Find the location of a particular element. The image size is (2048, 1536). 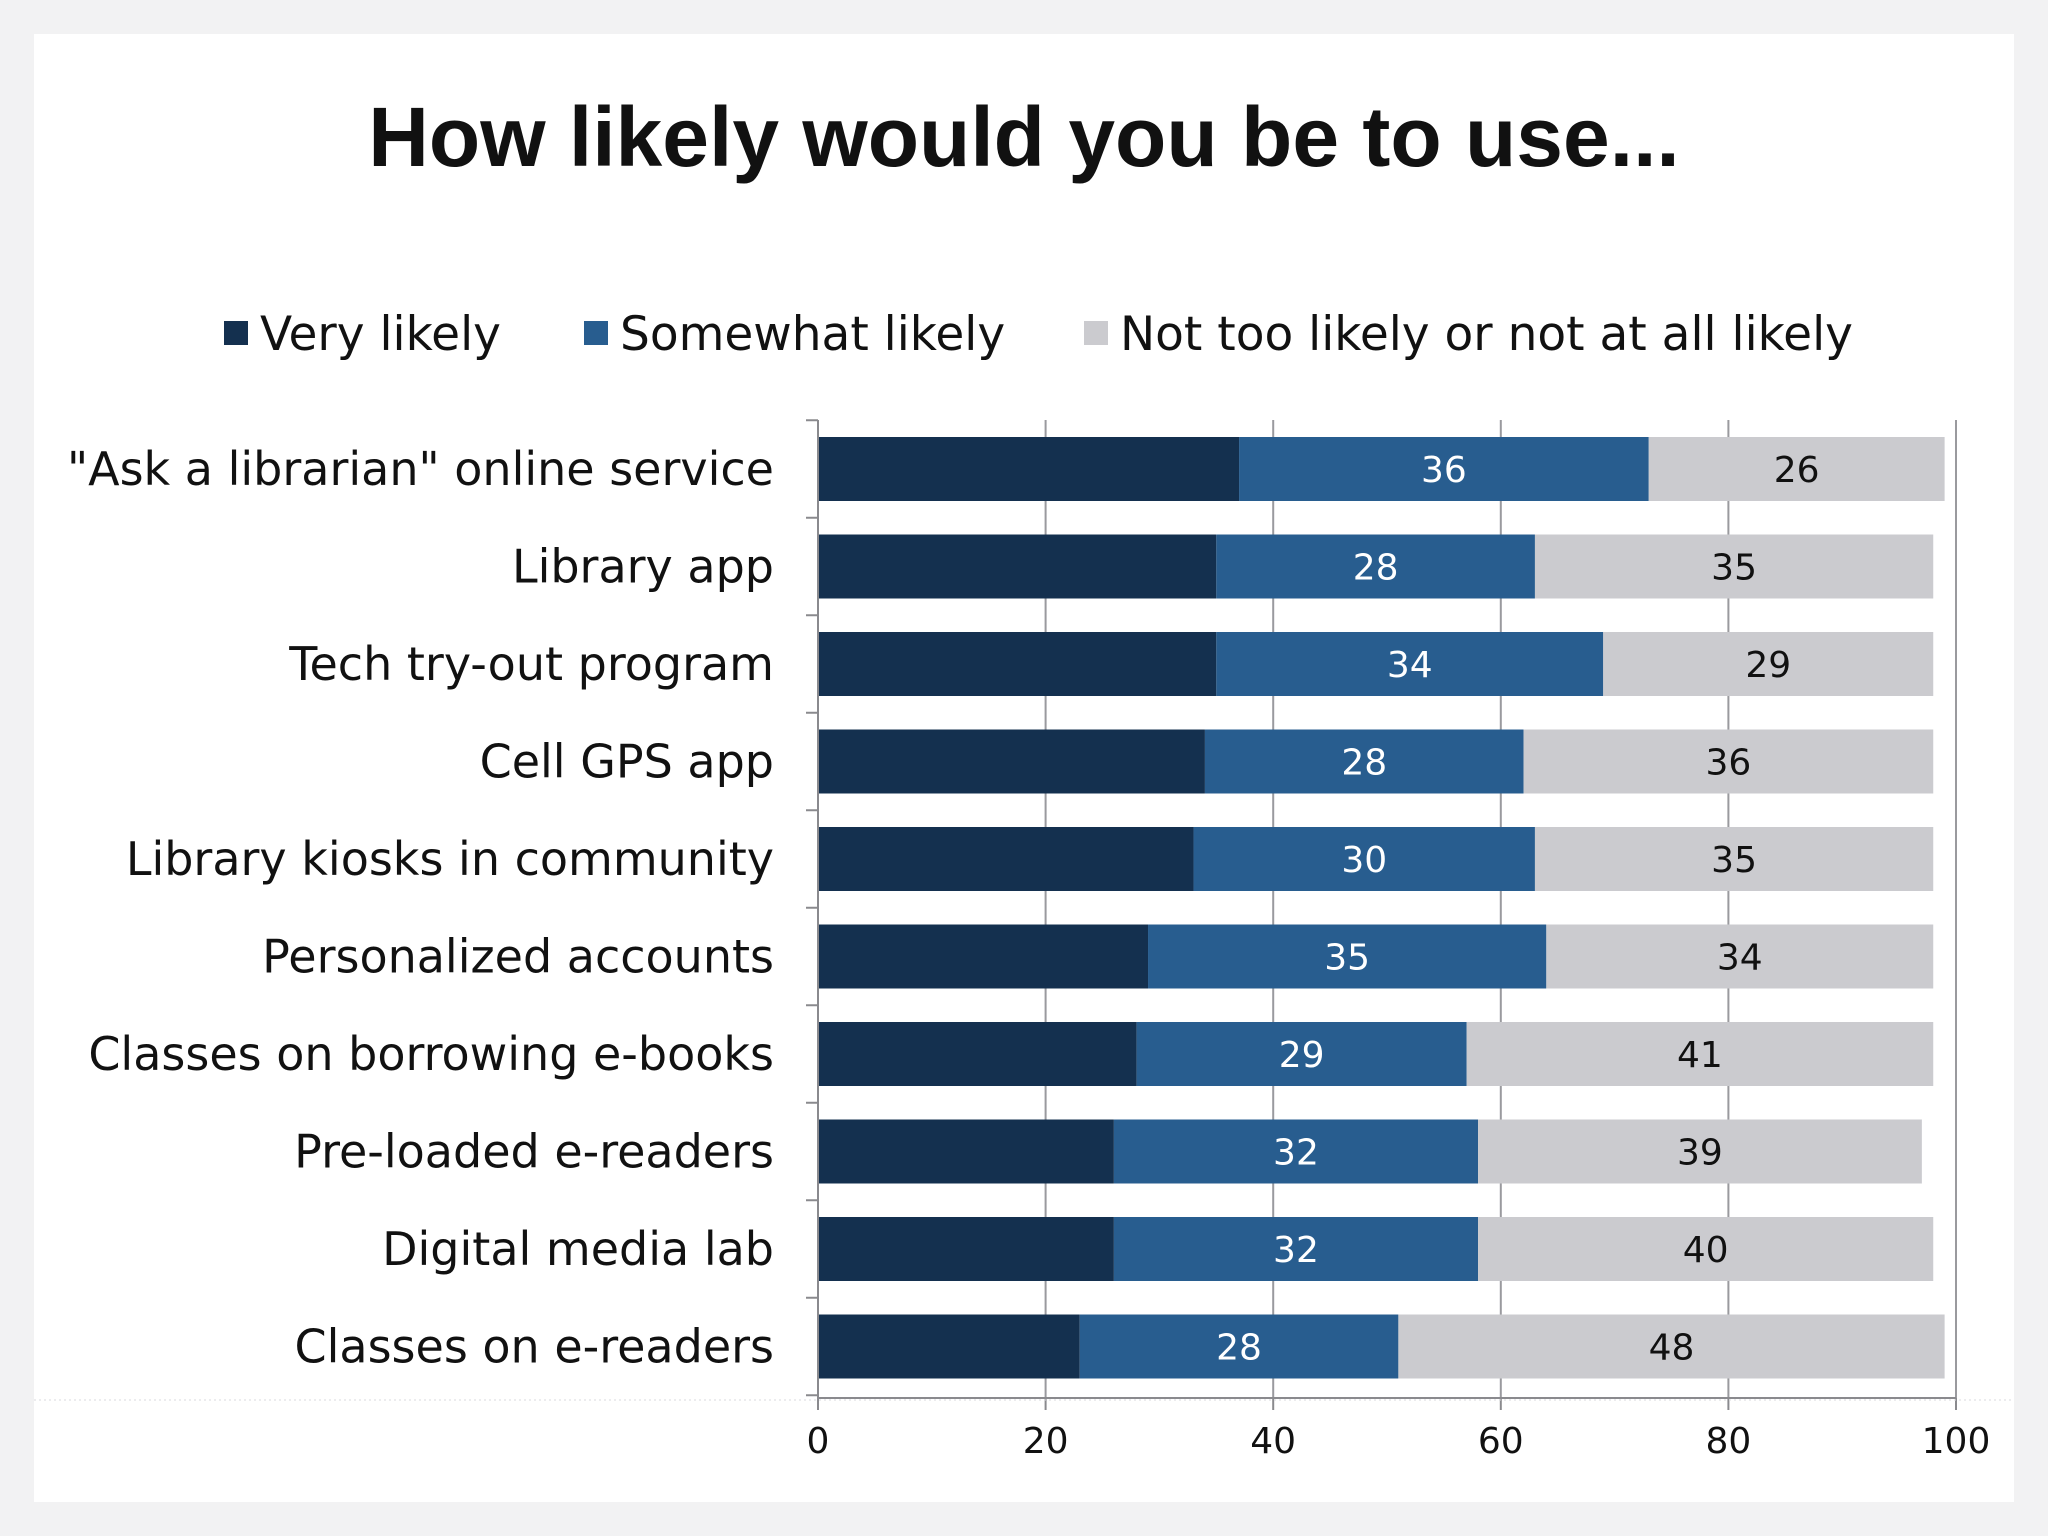

data-label: 48 is located at coordinates (1672, 1348).